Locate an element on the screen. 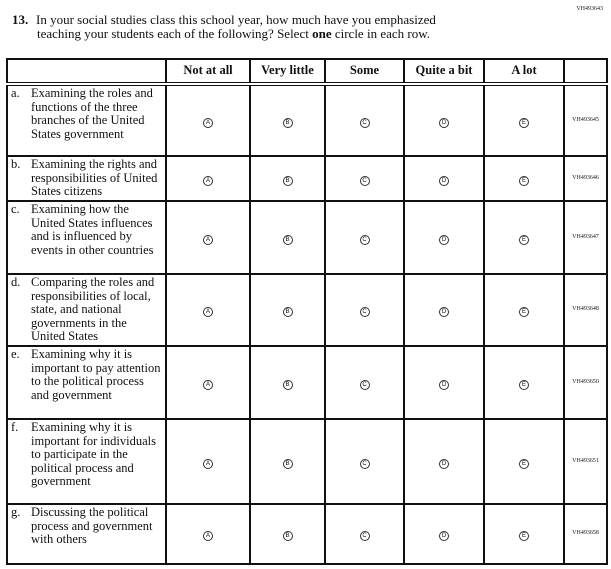 This screenshot has width=611, height=569. column-header: Some is located at coordinates (364, 72).